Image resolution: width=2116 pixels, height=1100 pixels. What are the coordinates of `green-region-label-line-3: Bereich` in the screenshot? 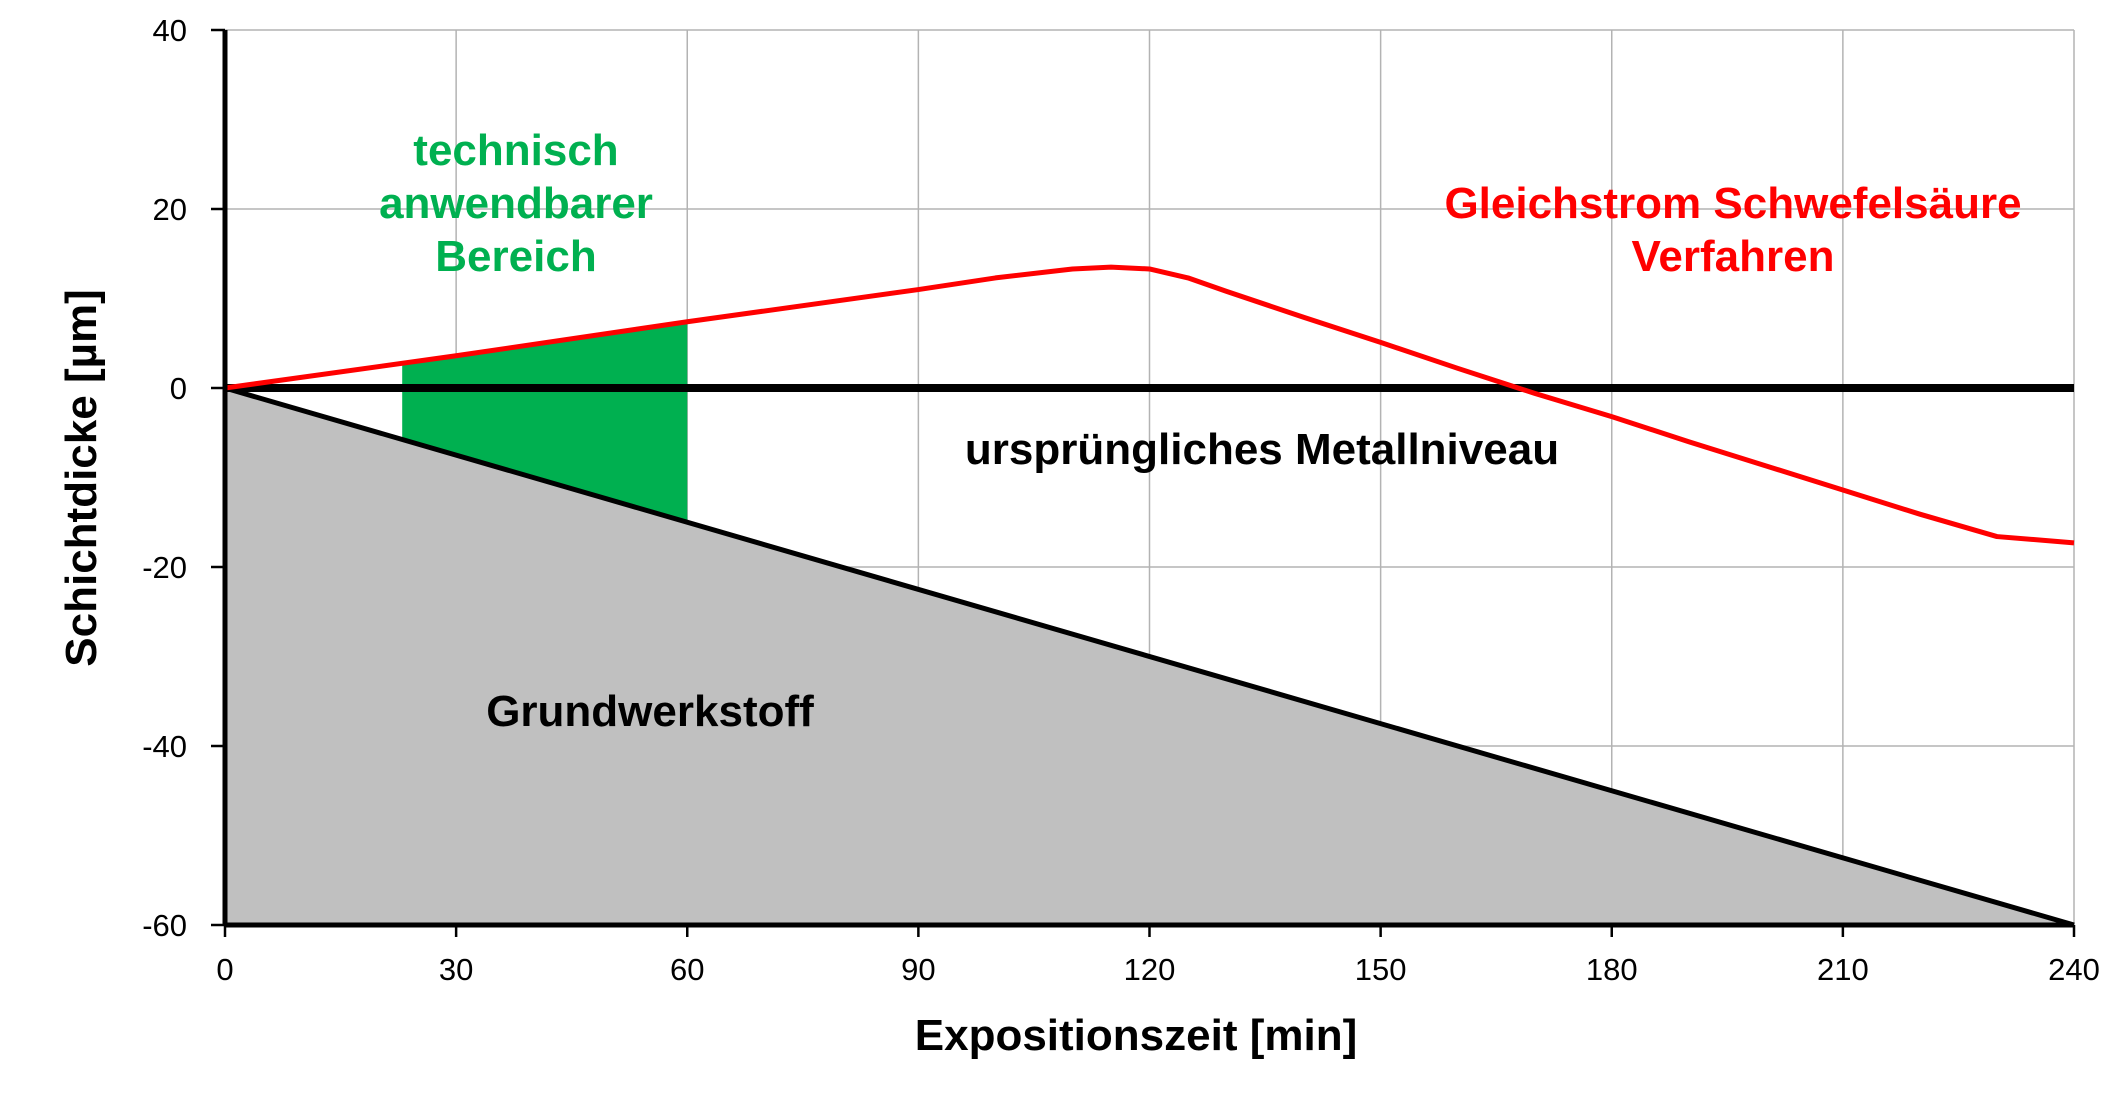 It's located at (515, 256).